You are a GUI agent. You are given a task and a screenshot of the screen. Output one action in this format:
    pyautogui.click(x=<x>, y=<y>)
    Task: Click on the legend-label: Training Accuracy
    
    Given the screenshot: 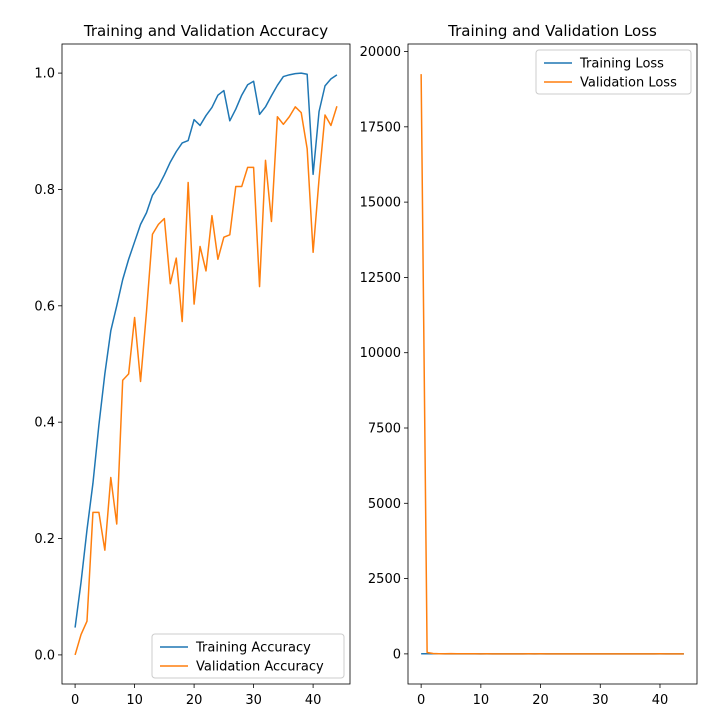 What is the action you would take?
    pyautogui.click(x=253, y=648)
    